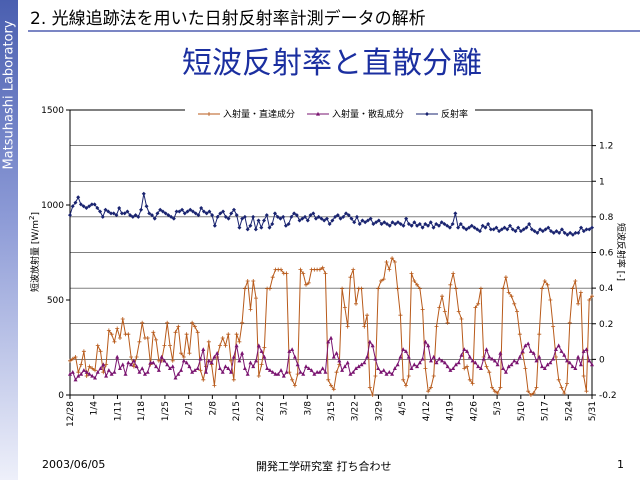 Image resolution: width=640 pixels, height=480 pixels. Describe the element at coordinates (368, 114) in the screenshot. I see `legend-label-2: 入射量・散乱成分` at that location.